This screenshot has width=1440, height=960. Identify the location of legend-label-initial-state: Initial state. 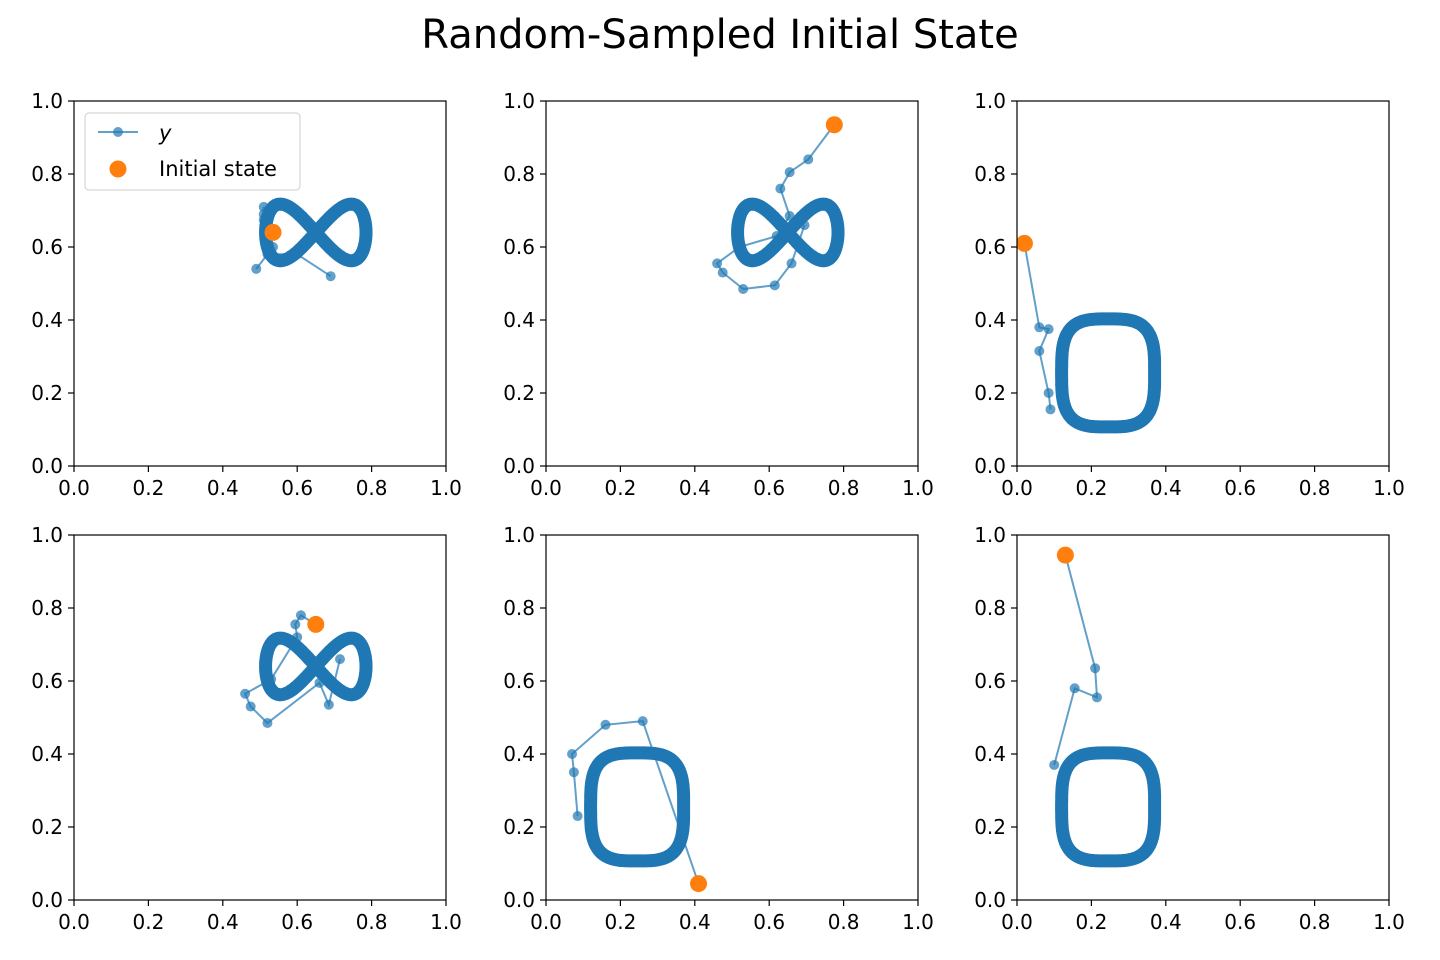
(218, 169).